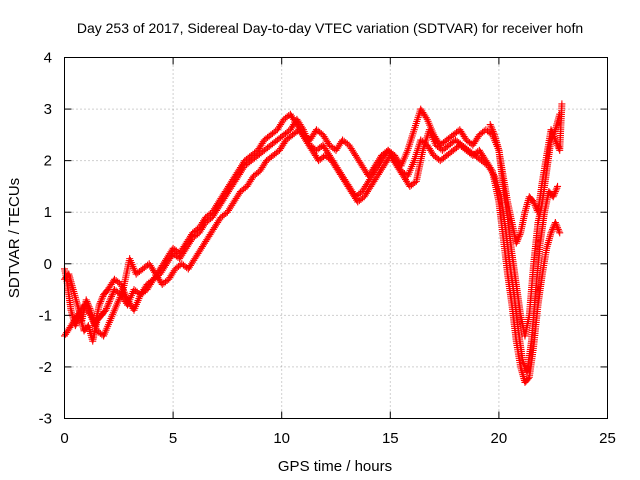  What do you see at coordinates (45, 315) in the screenshot?
I see `y-tick-label: -1` at bounding box center [45, 315].